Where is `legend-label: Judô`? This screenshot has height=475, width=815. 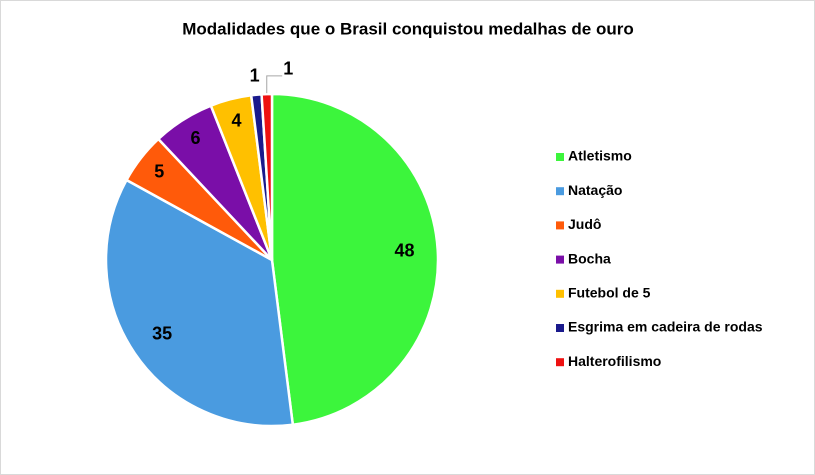
legend-label: Judô is located at coordinates (584, 224).